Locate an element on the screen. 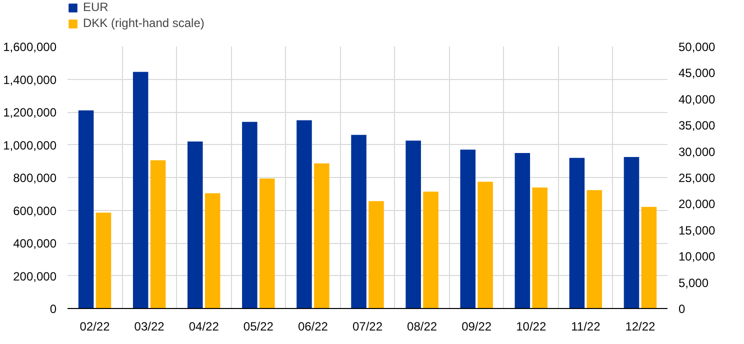  y-tick-label: 800,000 is located at coordinates (35, 178).